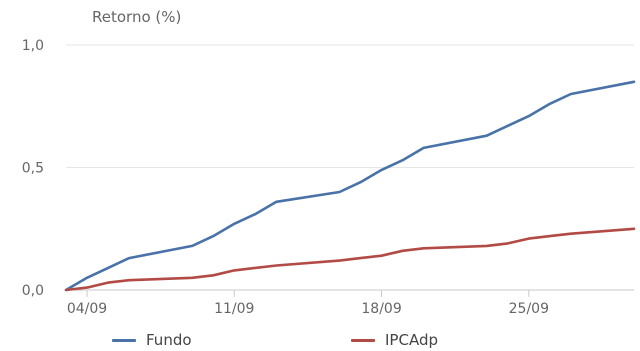 The height and width of the screenshot is (351, 640). Describe the element at coordinates (137, 17) in the screenshot. I see `y-axis-label: Retorno (%)` at that location.